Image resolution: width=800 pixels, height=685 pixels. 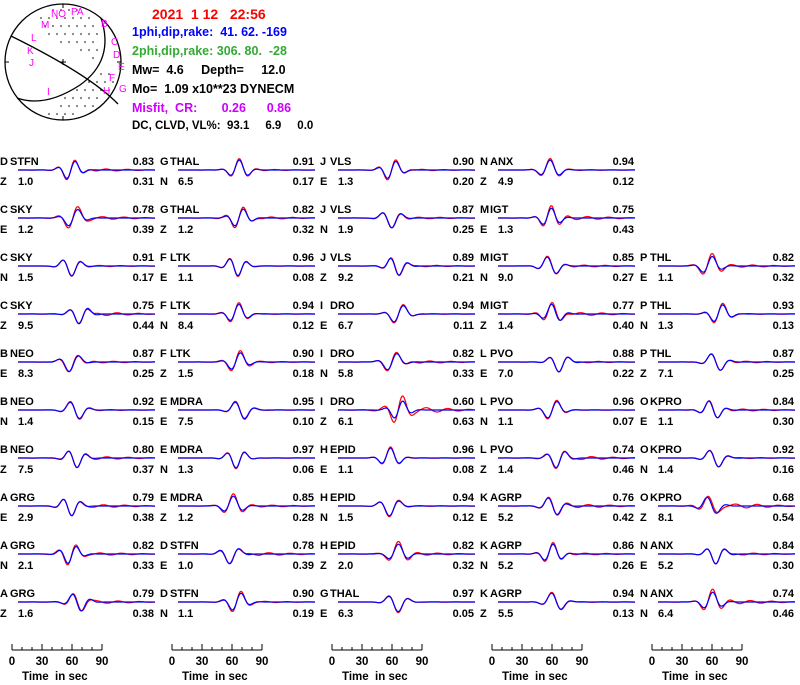 What do you see at coordinates (26, 230) in the screenshot?
I see `distance-value: 1.2` at bounding box center [26, 230].